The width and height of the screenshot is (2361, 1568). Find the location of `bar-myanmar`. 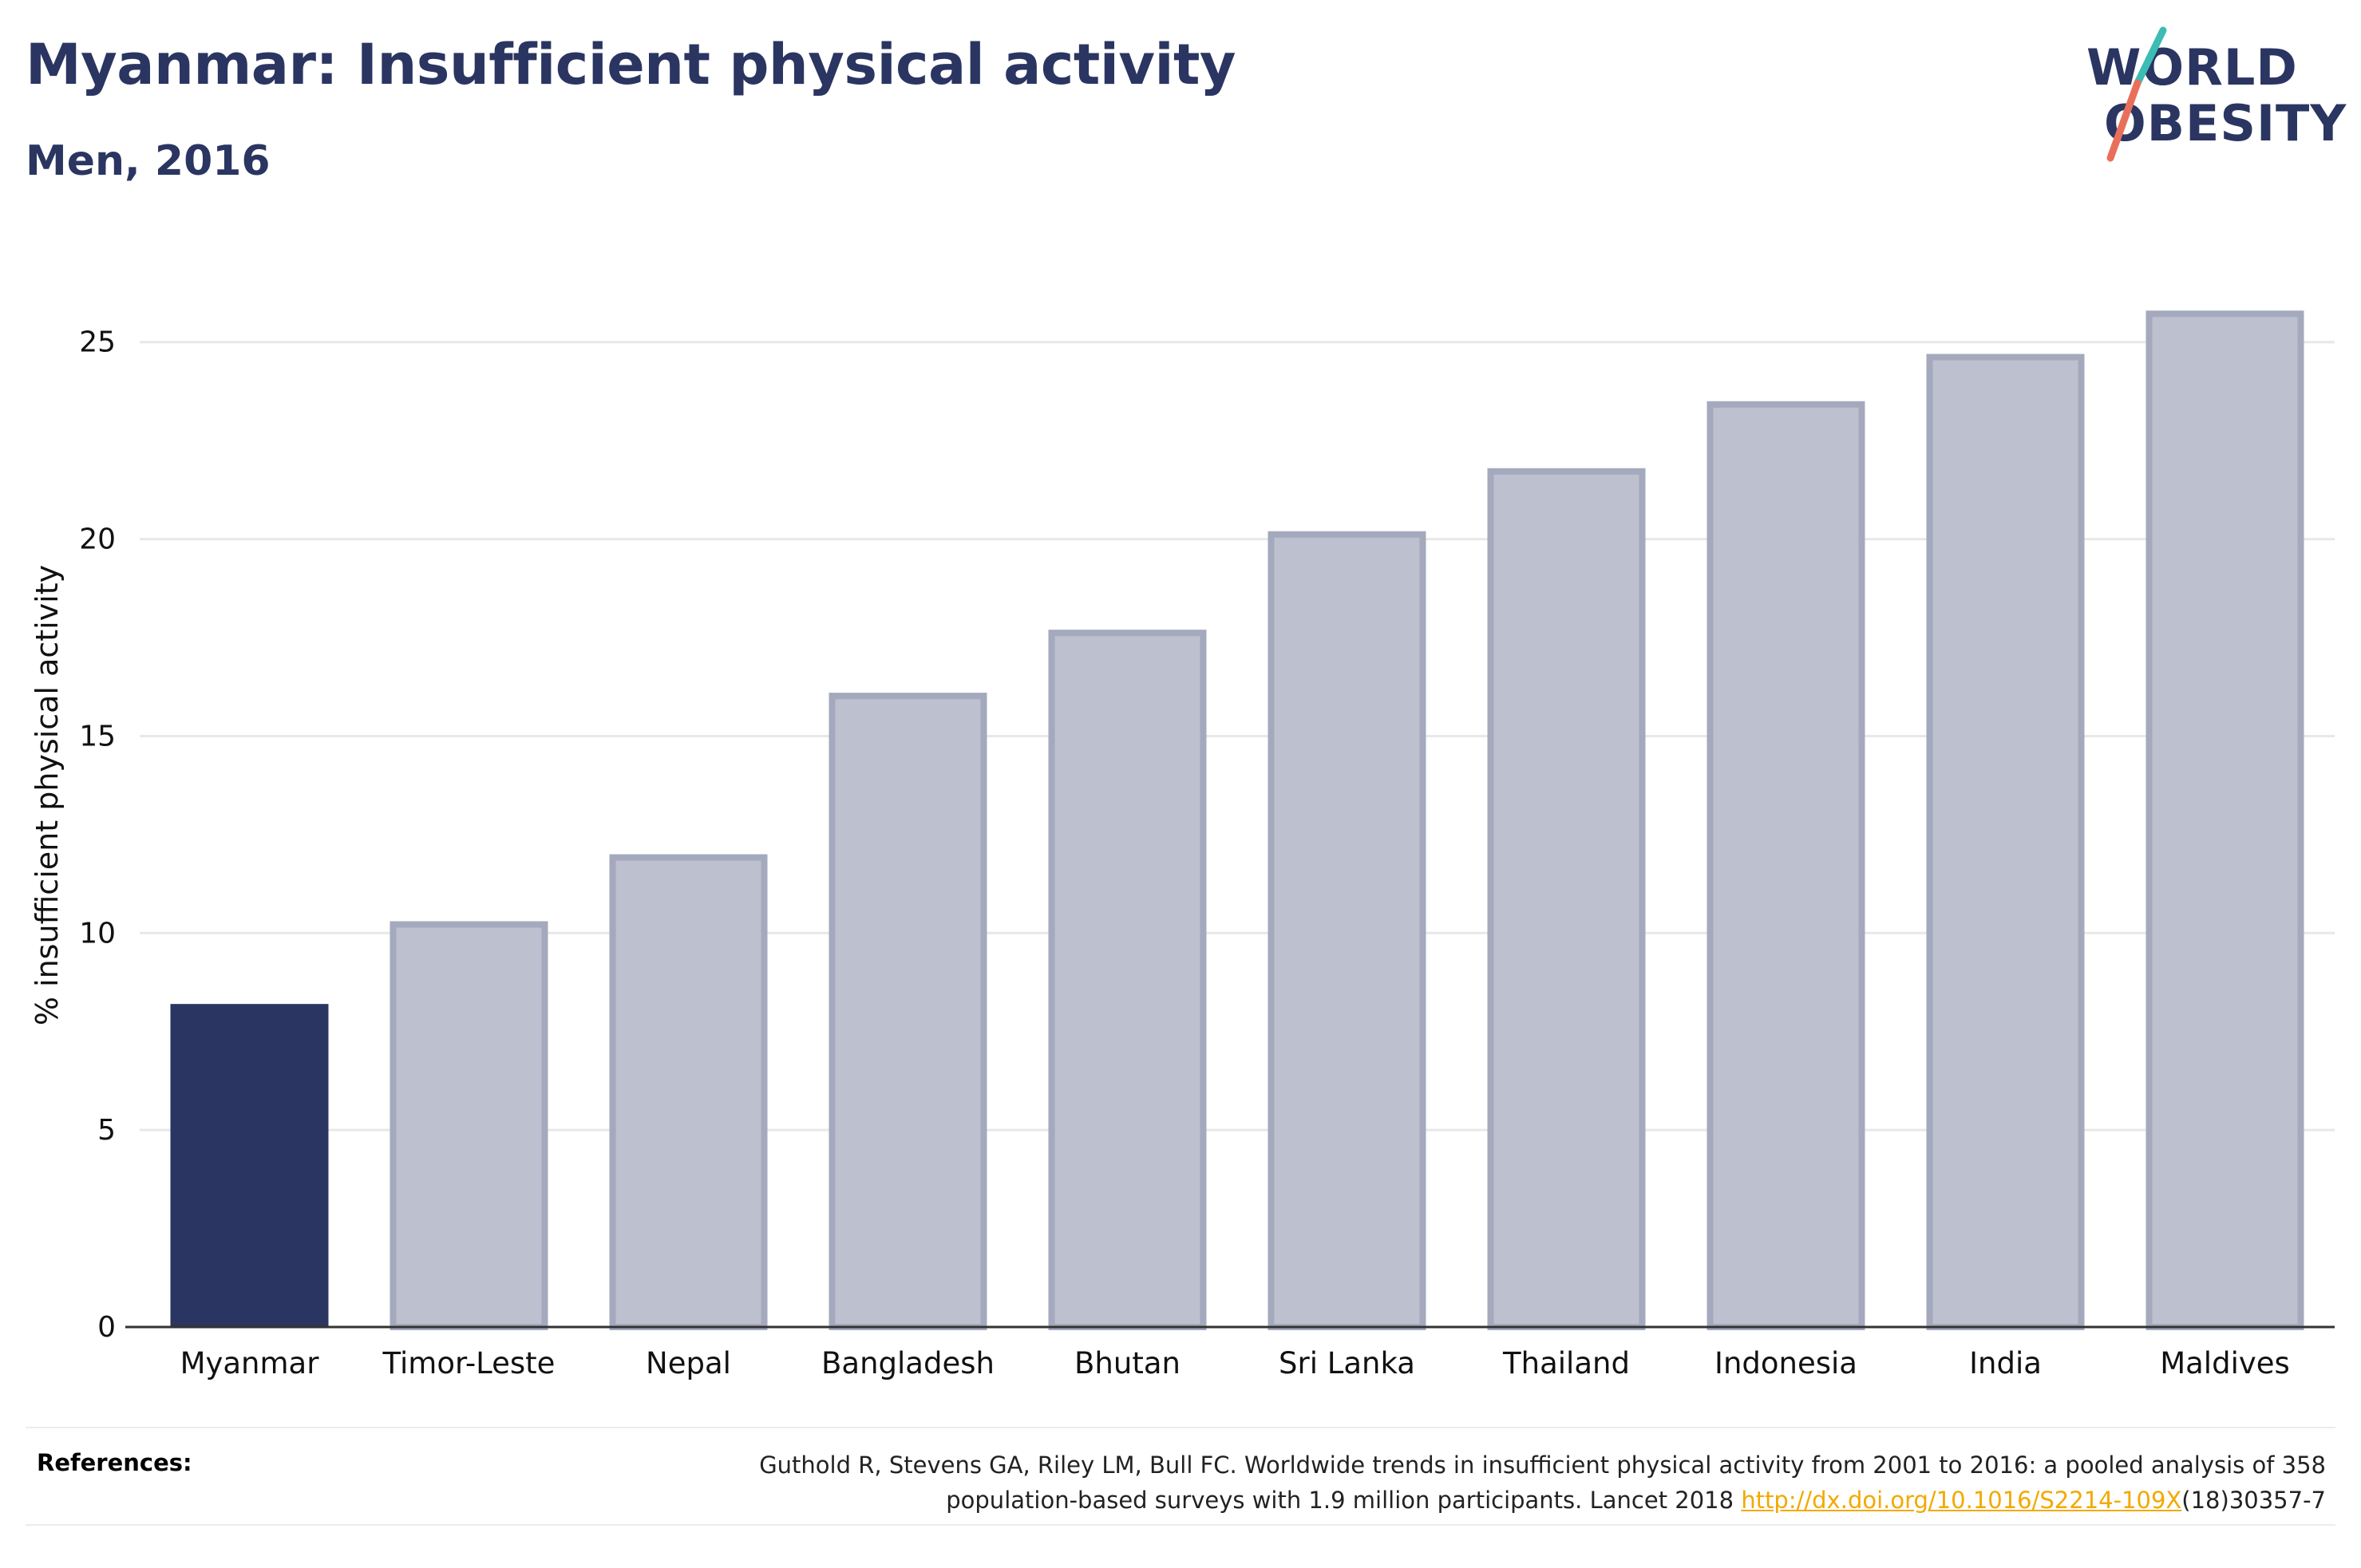

bar-myanmar is located at coordinates (249, 1165).